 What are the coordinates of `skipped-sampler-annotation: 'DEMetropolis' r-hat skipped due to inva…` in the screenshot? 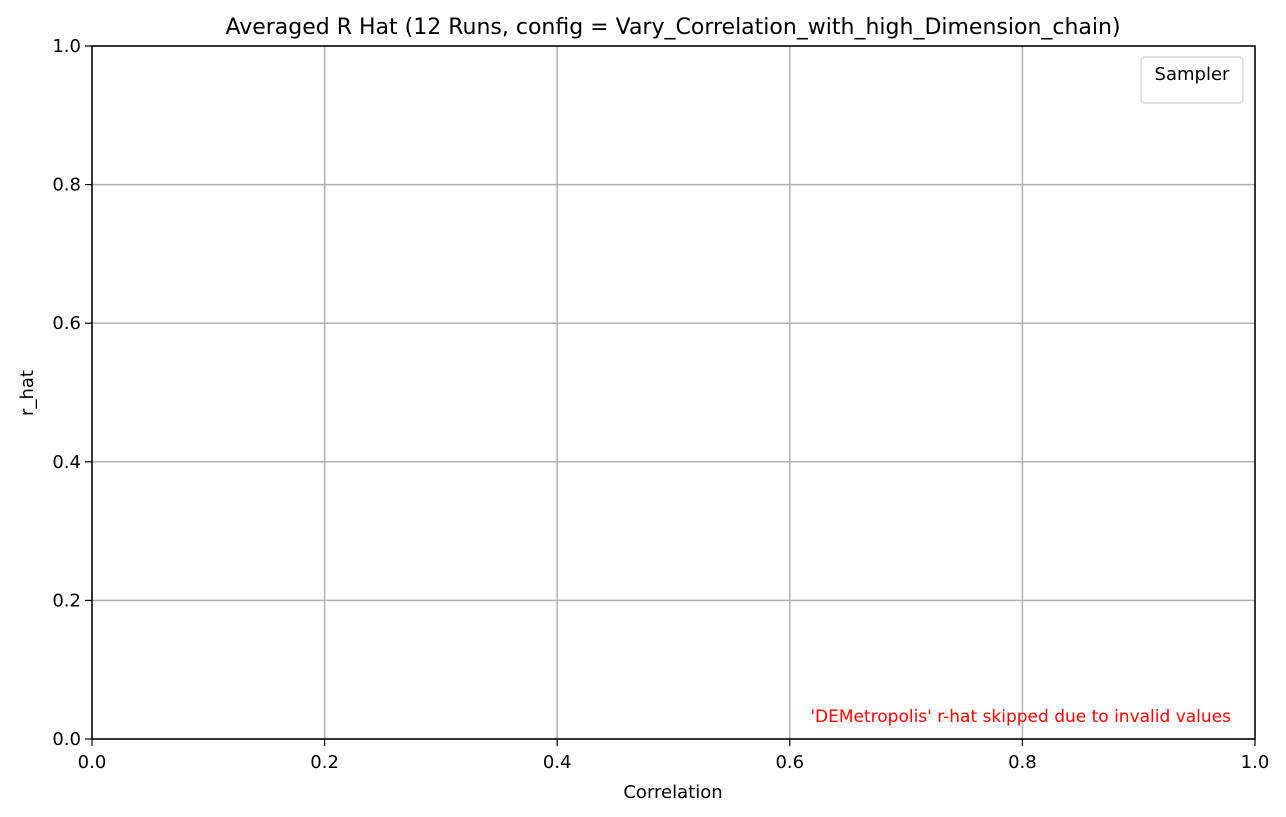 It's located at (1020, 717).